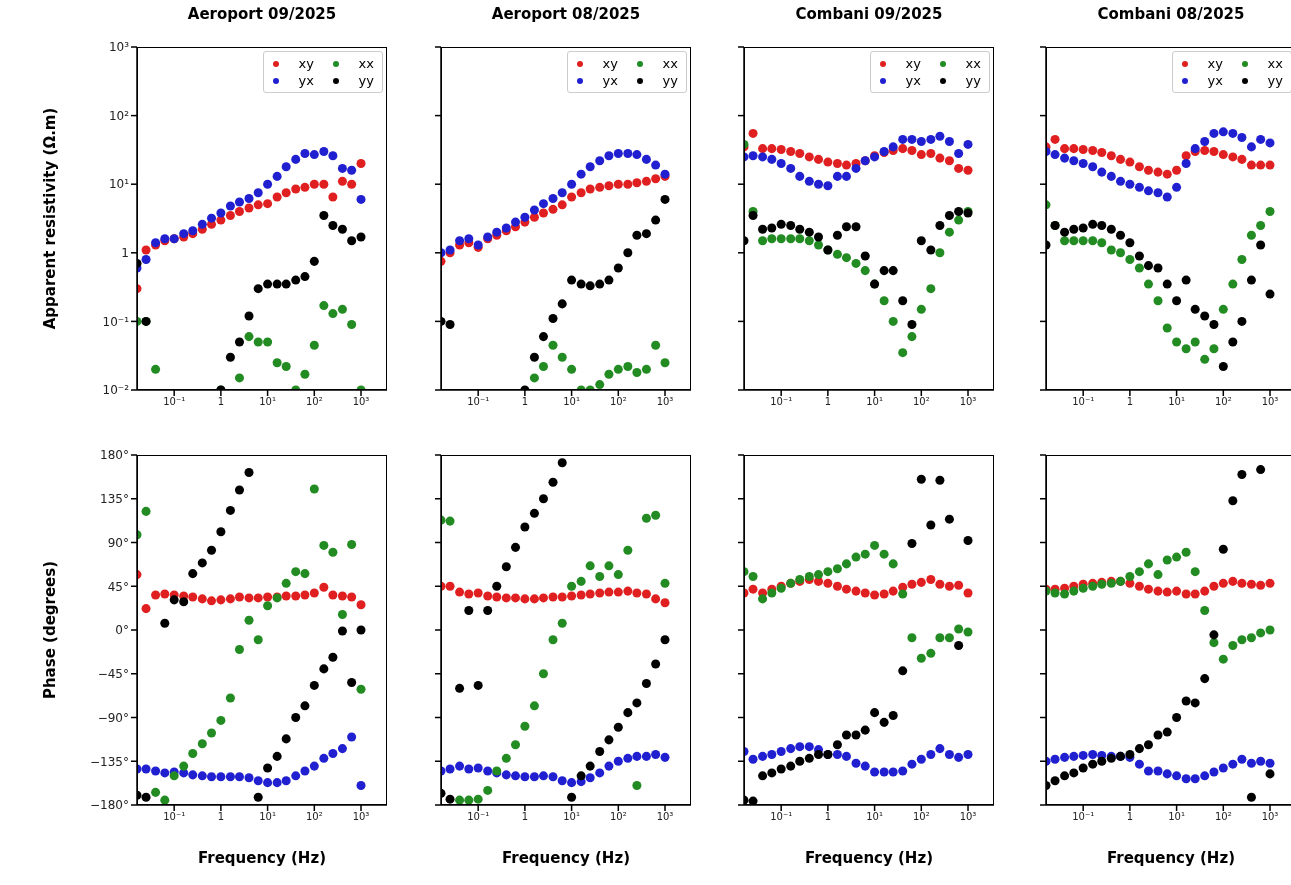 Image resolution: width=1291 pixels, height=885 pixels. What do you see at coordinates (116, 321) in the screenshot?
I see `y-tick-label: 10⁻¹` at bounding box center [116, 321].